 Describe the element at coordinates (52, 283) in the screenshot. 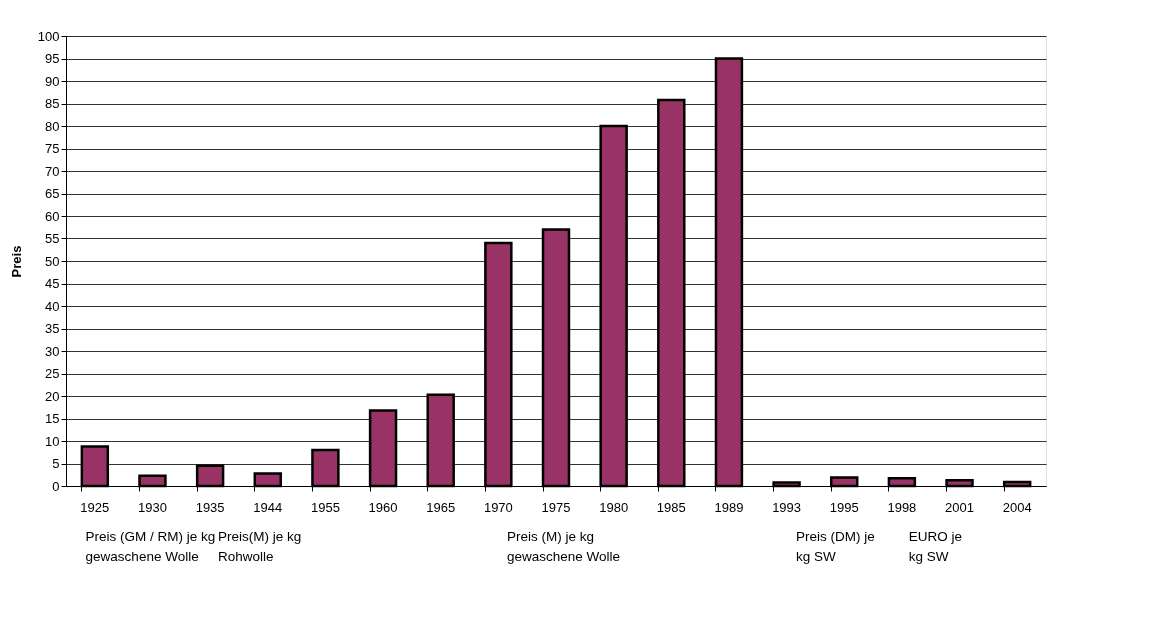

I see `y-tick-label: 45` at that location.